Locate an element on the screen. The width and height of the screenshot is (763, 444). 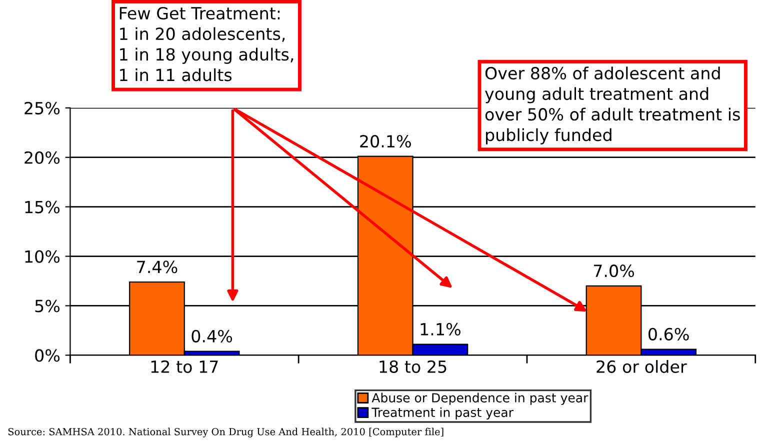
data-label: 1.1% is located at coordinates (440, 329).